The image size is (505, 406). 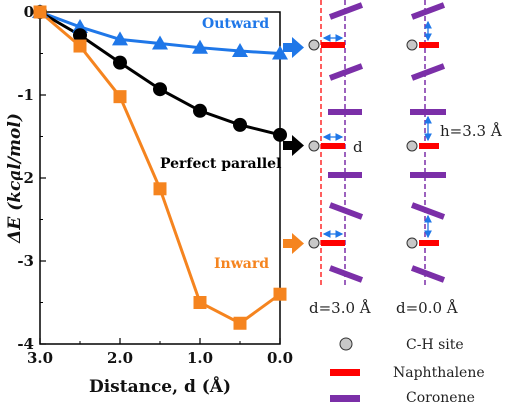 I want to click on series-label-parallel: Perfect parallel, so click(x=220, y=164).